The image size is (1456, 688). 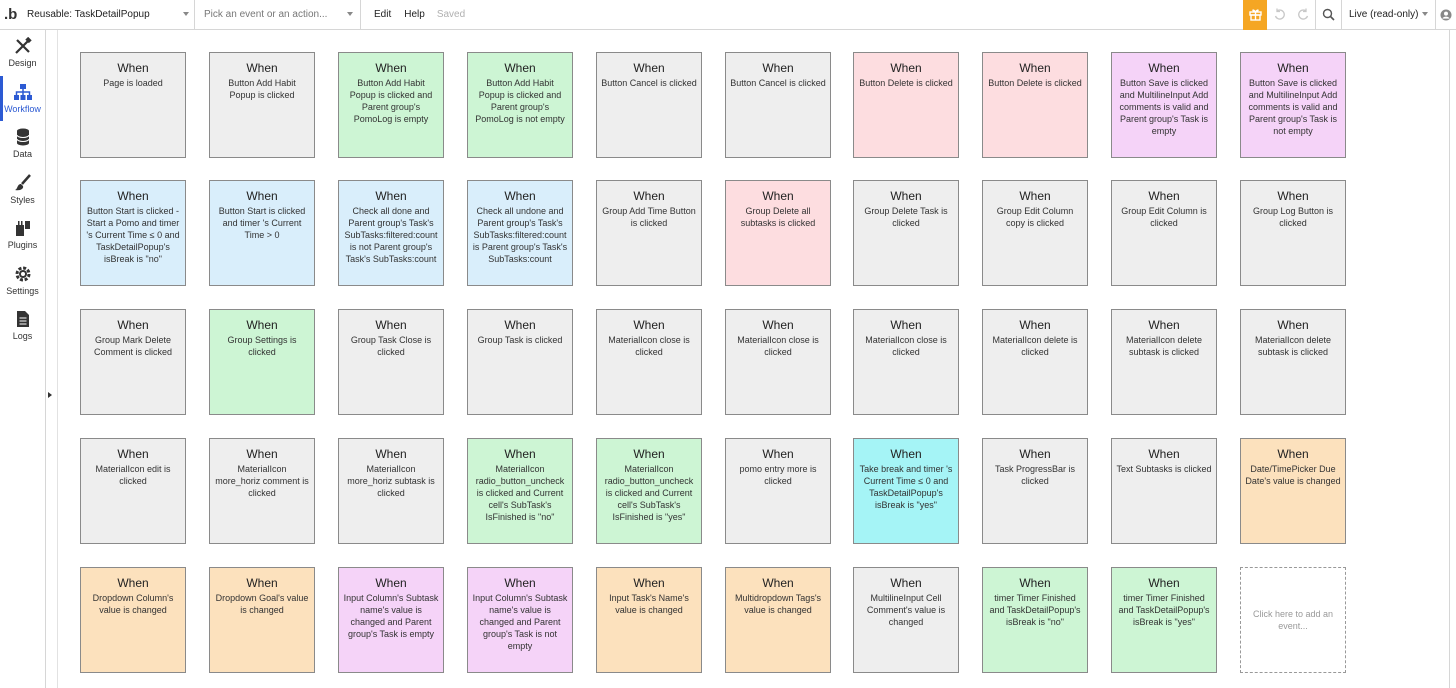 I want to click on event-card: When Group Edit Column is clicked, so click(x=1164, y=233).